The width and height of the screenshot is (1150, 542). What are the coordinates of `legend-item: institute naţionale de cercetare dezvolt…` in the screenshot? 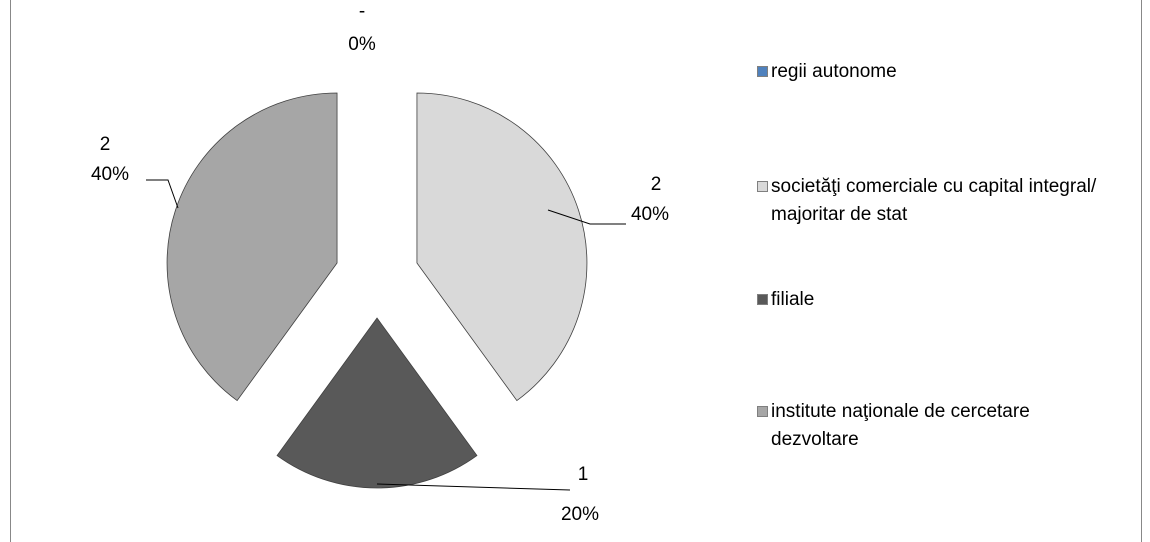 It's located at (929, 426).